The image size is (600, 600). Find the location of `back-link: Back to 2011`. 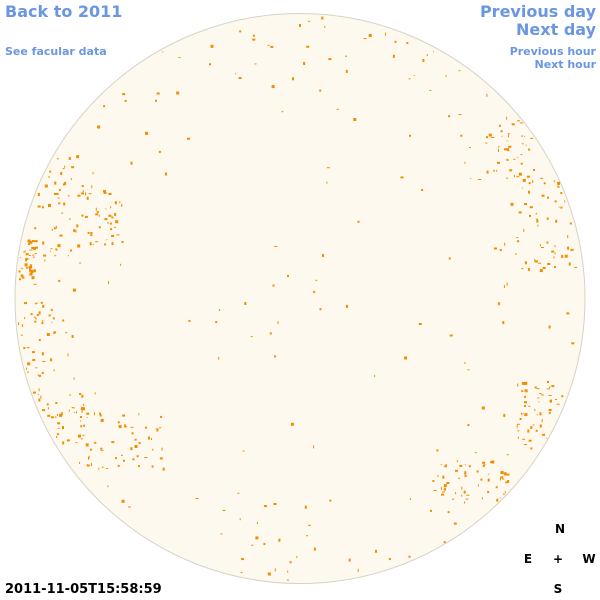

back-link: Back to 2011 is located at coordinates (64, 11).